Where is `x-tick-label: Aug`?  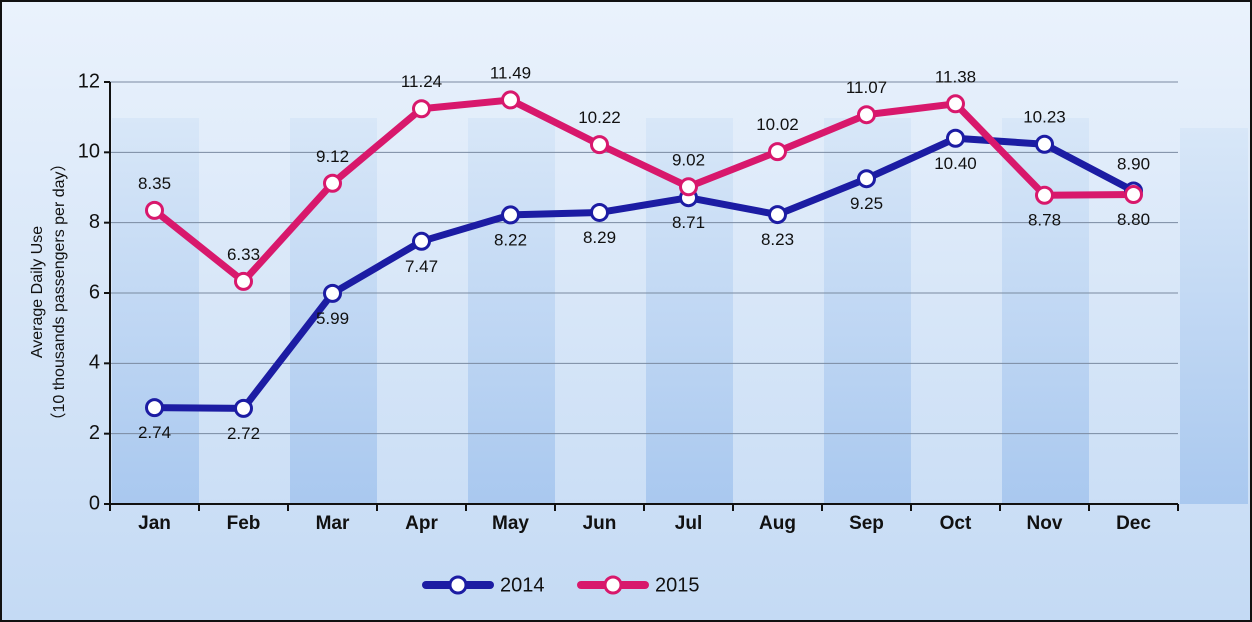
x-tick-label: Aug is located at coordinates (777, 523).